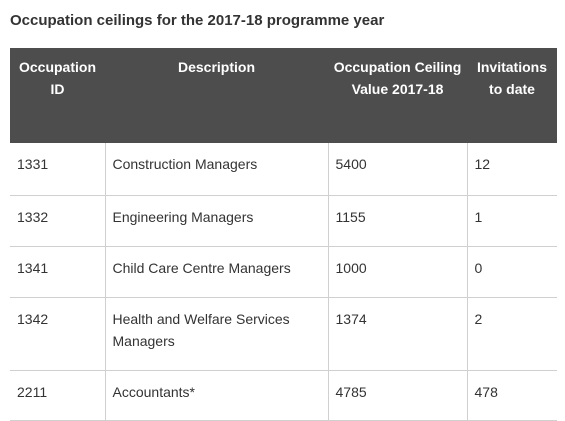 The height and width of the screenshot is (421, 565). I want to click on table-row: 2211 Accountants* 4785 478, so click(283, 395).